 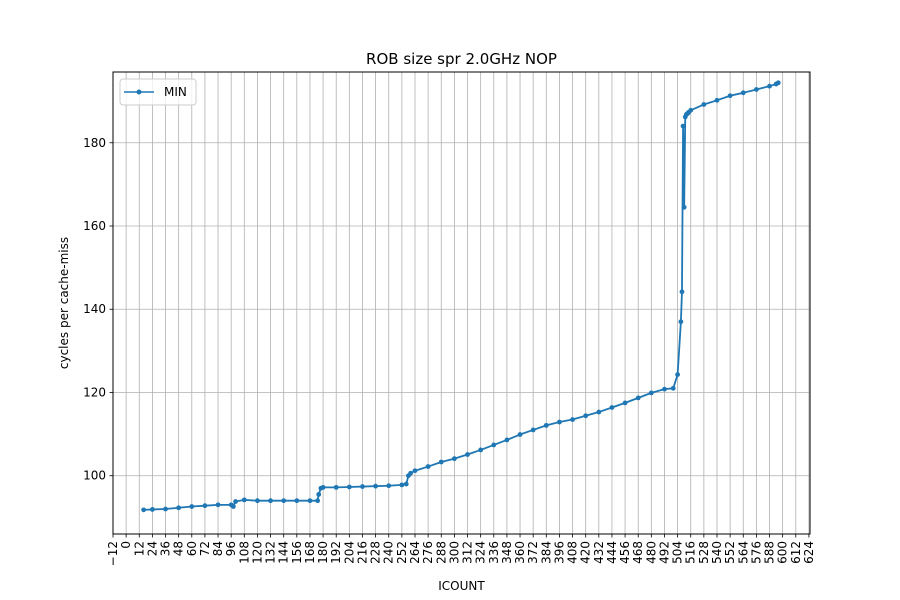 I want to click on x-tick-label: −12, so click(x=113, y=553).